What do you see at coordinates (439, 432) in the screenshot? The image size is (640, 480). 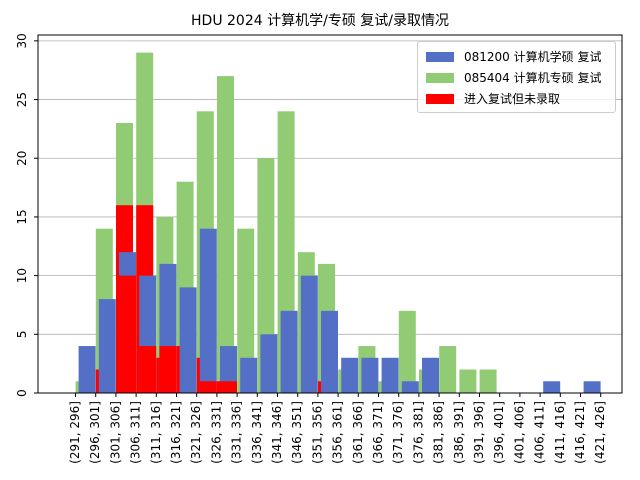 I see `x-tick-label: (381, 386]` at bounding box center [439, 432].